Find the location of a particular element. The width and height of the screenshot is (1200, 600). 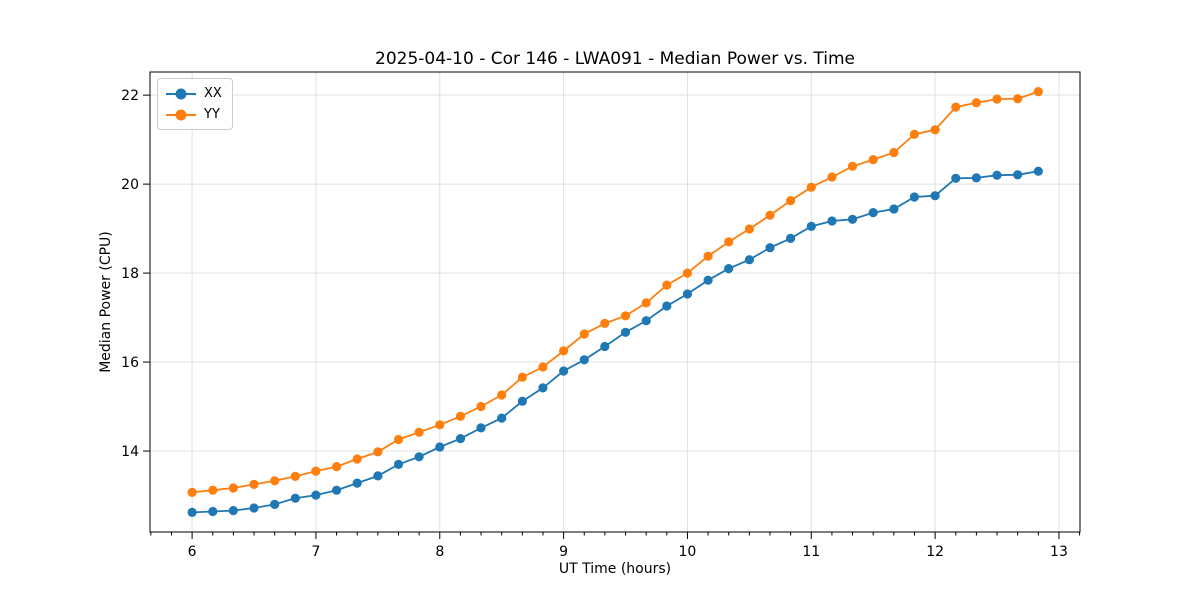

xx-line-marker-icon is located at coordinates (181, 94).